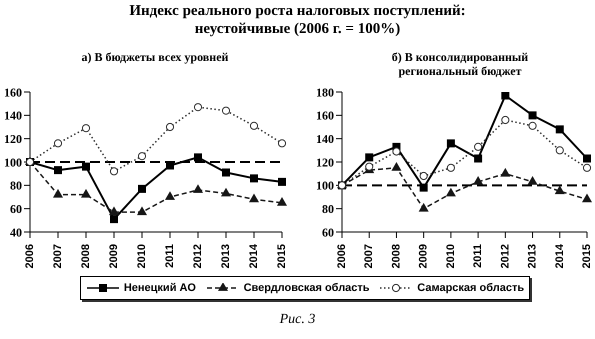 This screenshot has height=339, width=595. Describe the element at coordinates (325, 92) in the screenshot. I see `y-tick-label: 180` at that location.